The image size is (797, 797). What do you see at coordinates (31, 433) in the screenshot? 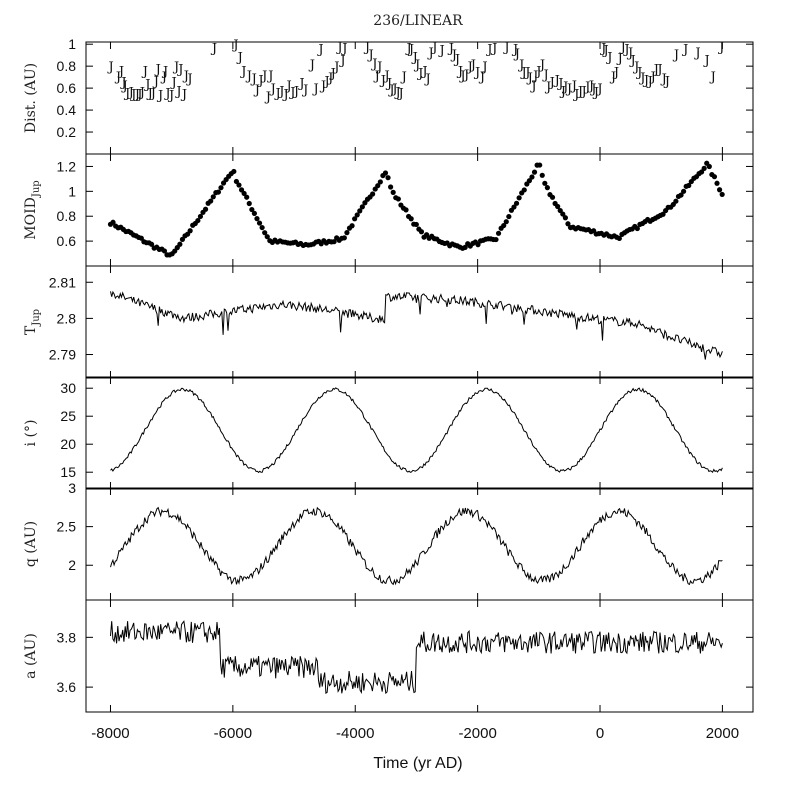
I see `y-axis-label-inc: i (°)` at bounding box center [31, 433].